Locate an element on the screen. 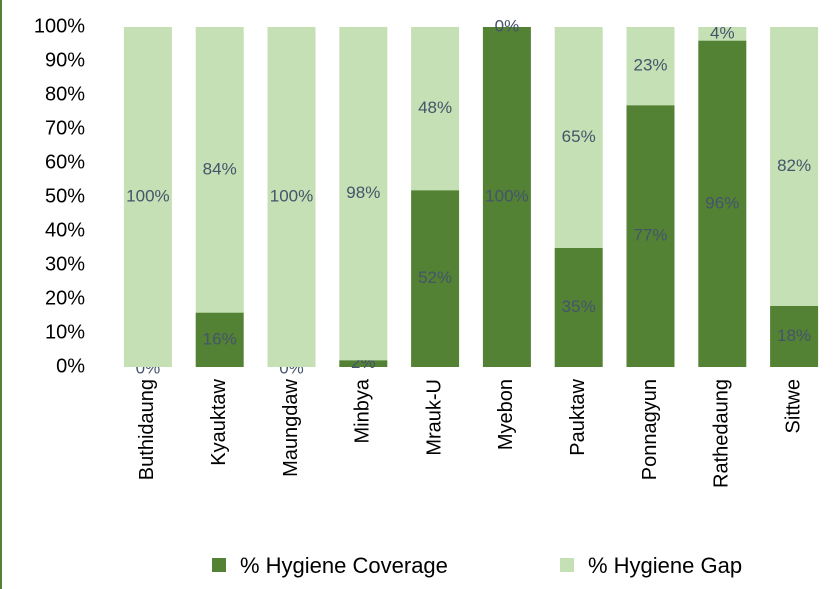  data-label: 0% is located at coordinates (507, 25).